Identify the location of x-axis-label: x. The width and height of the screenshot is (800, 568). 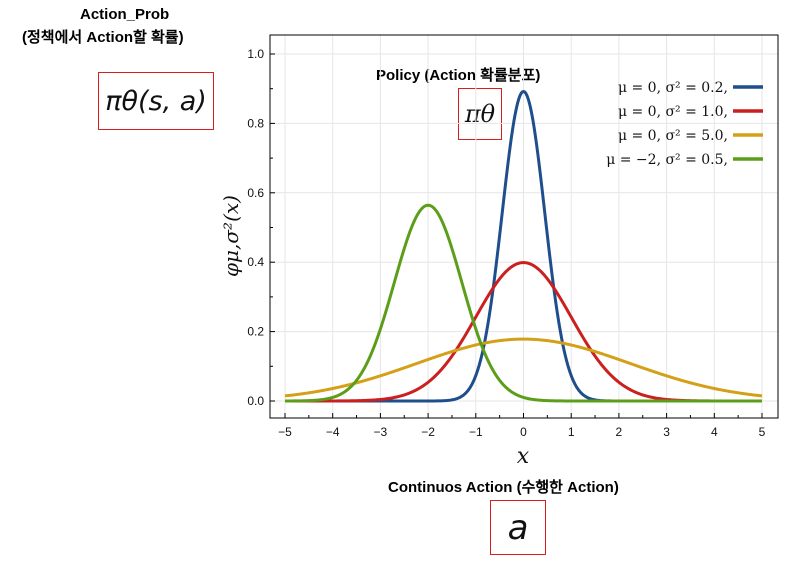
(523, 456).